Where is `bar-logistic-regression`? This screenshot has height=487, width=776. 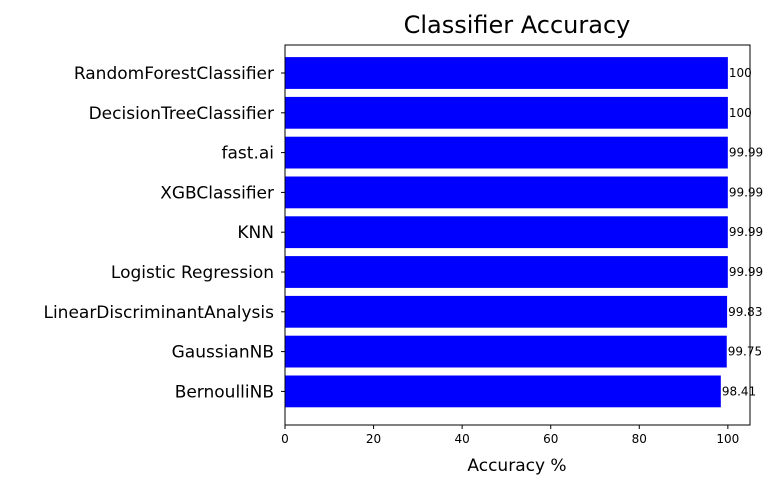
bar-logistic-regression is located at coordinates (506, 272).